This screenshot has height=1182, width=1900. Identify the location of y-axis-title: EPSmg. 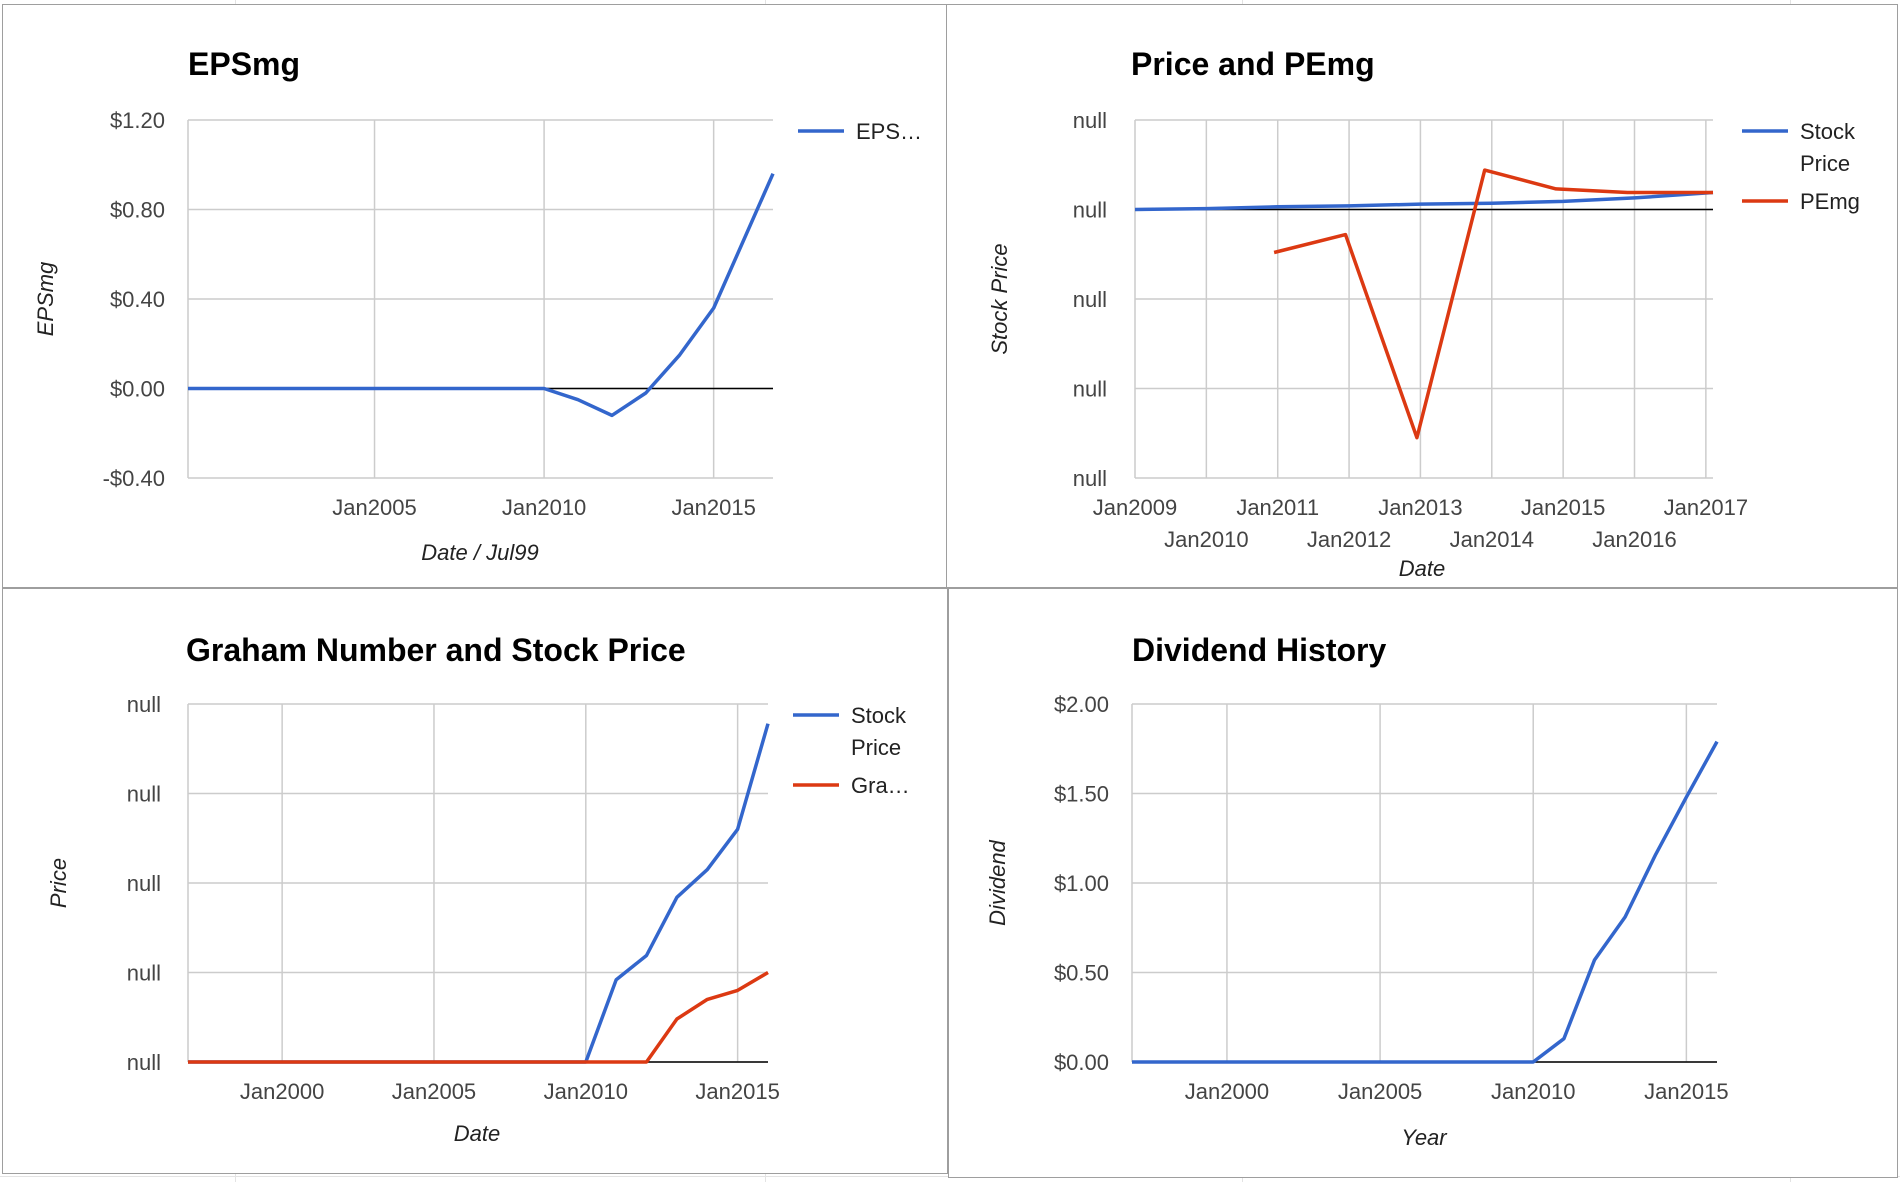
(45, 298).